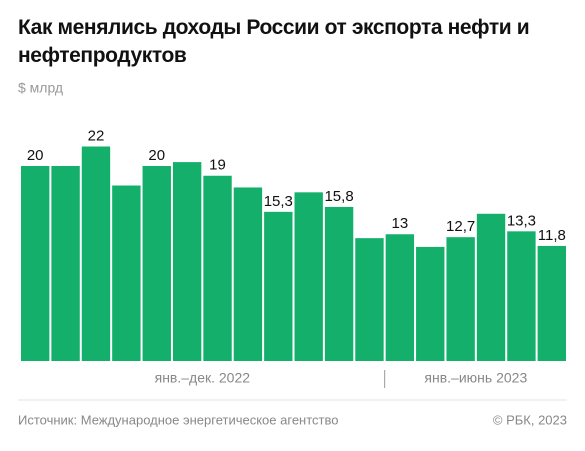 The image size is (585, 451). Describe the element at coordinates (475, 378) in the screenshot. I see `group-label: янв.–июнь 2023` at that location.